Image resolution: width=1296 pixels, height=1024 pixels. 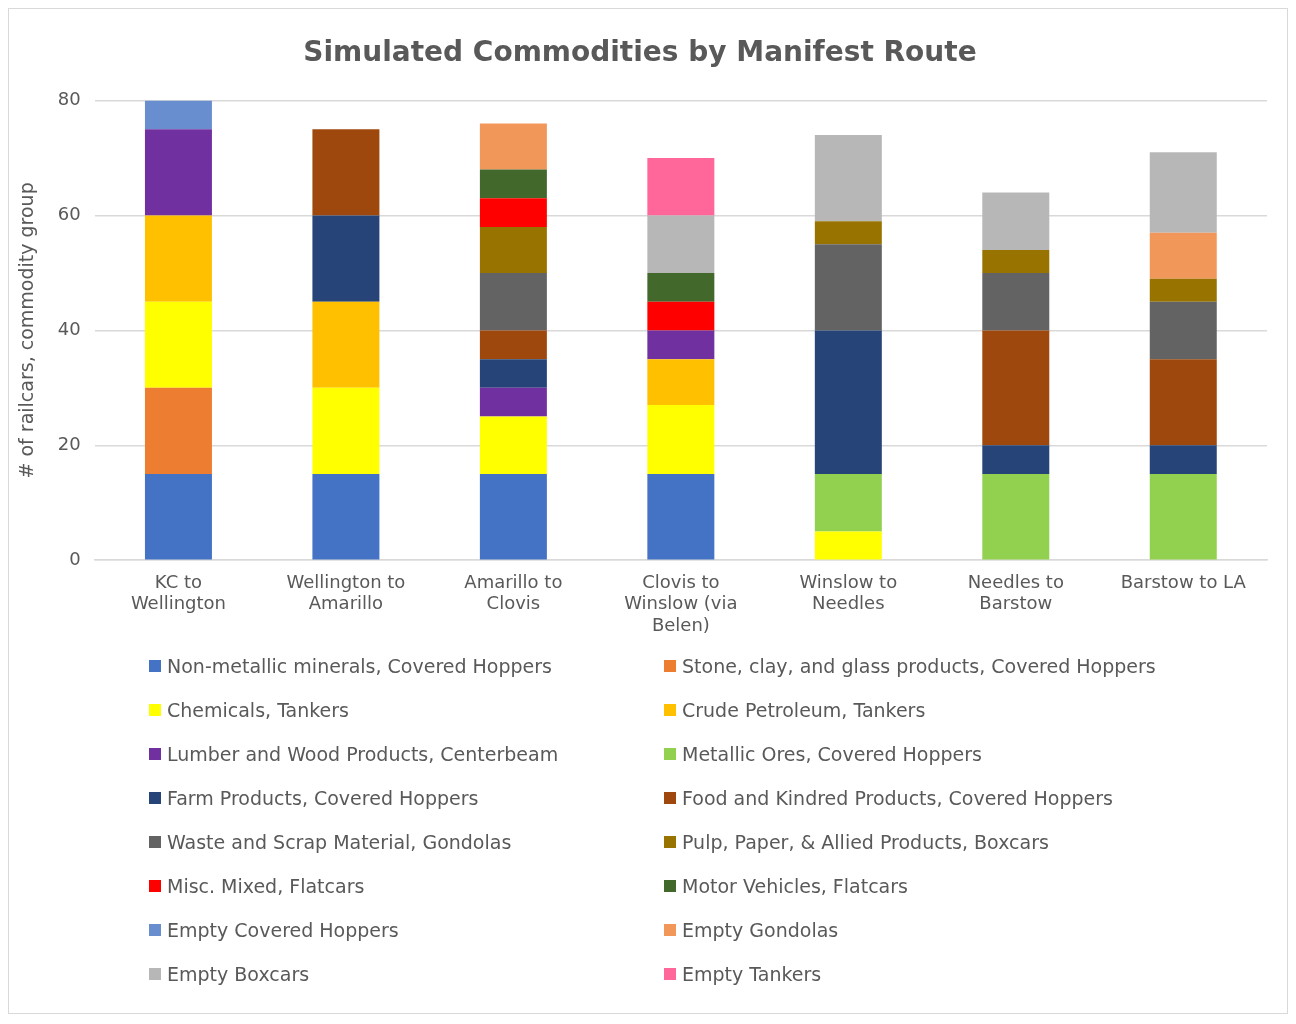 What do you see at coordinates (75, 558) in the screenshot?
I see `y-tick-label: 0` at bounding box center [75, 558].